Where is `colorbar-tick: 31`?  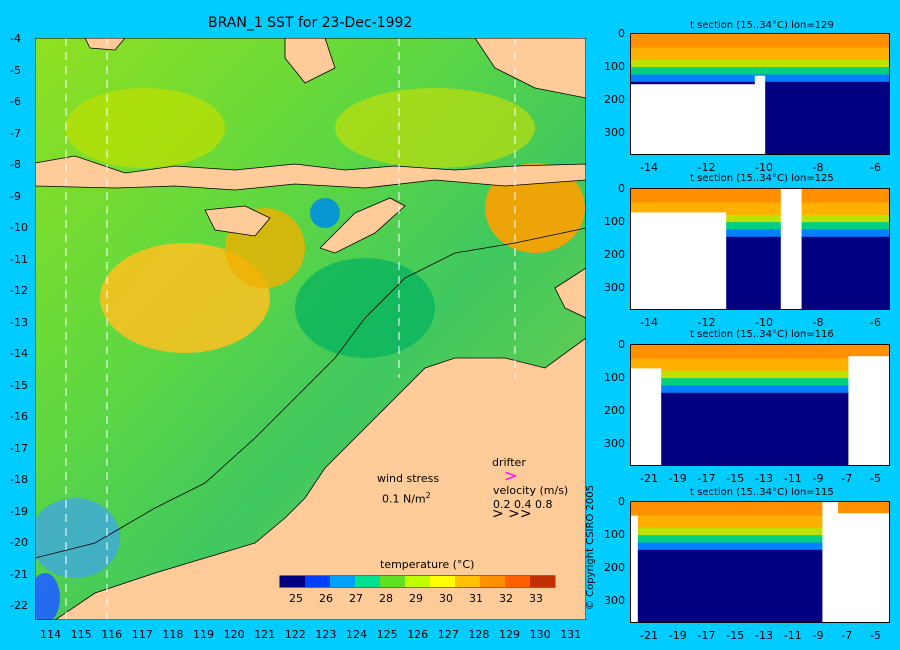
colorbar-tick: 31 is located at coordinates (476, 598).